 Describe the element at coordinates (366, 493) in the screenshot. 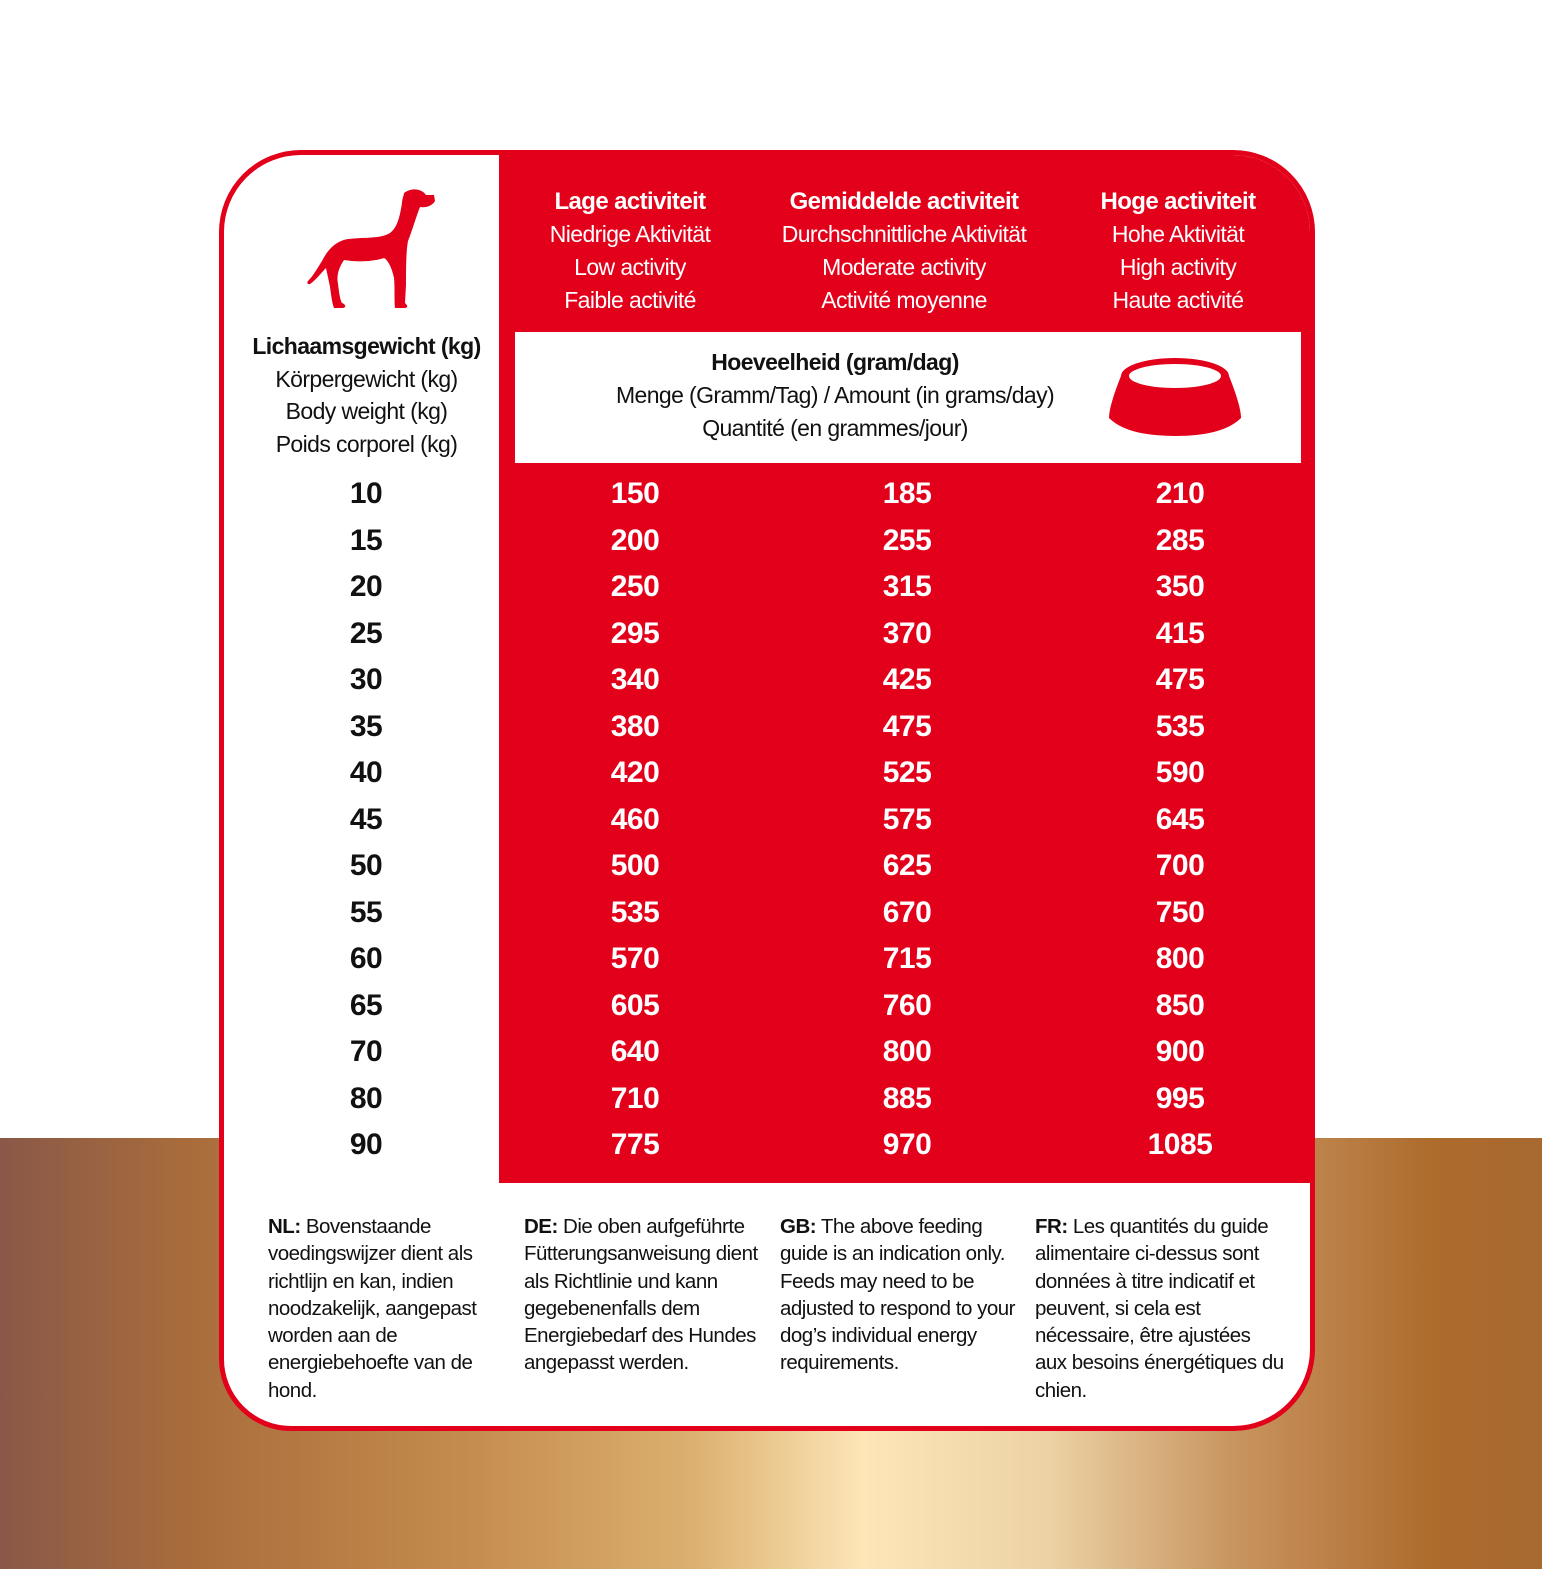

I see `body-weight-cell: 10` at that location.